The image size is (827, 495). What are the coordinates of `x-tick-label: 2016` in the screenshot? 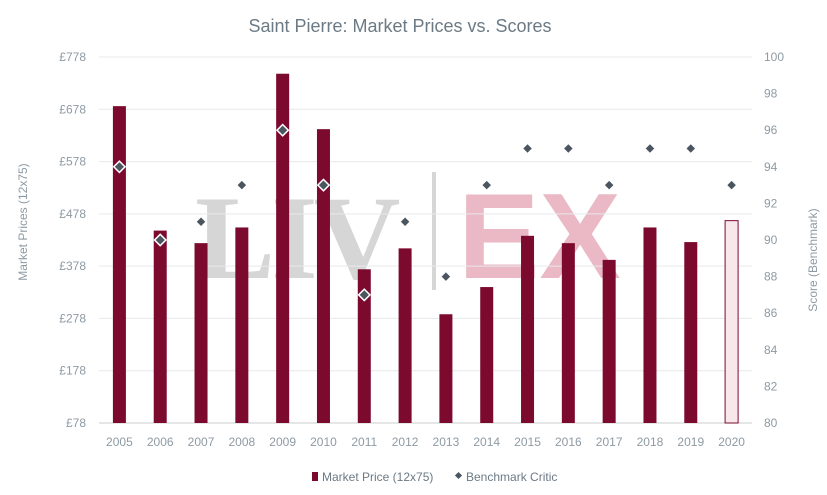 It's located at (568, 442).